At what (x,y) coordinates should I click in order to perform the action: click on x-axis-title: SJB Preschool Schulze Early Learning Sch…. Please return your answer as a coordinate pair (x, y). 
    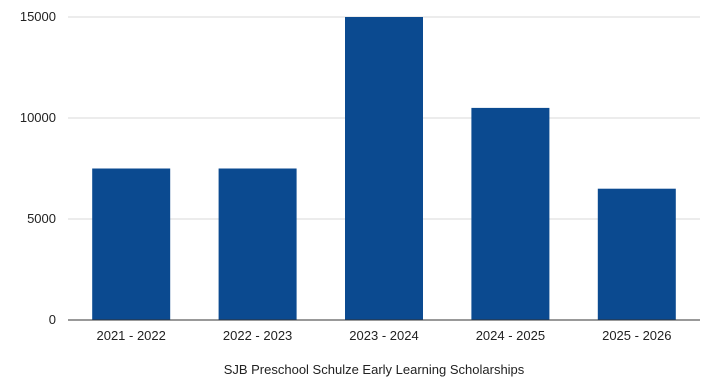
    Looking at the image, I should click on (374, 369).